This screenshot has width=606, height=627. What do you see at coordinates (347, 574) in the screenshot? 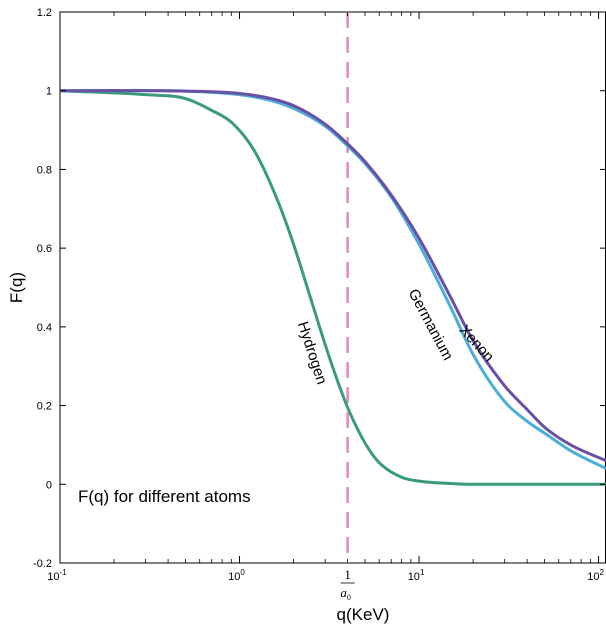
I see `marker-label-numerator: 1` at bounding box center [347, 574].